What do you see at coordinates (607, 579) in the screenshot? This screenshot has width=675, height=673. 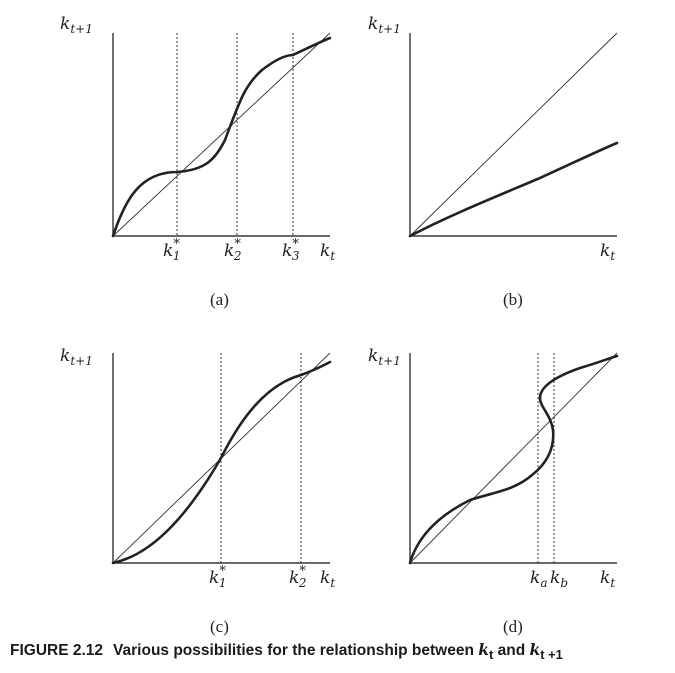 I see `panel-d-x-axis-label: kt` at bounding box center [607, 579].